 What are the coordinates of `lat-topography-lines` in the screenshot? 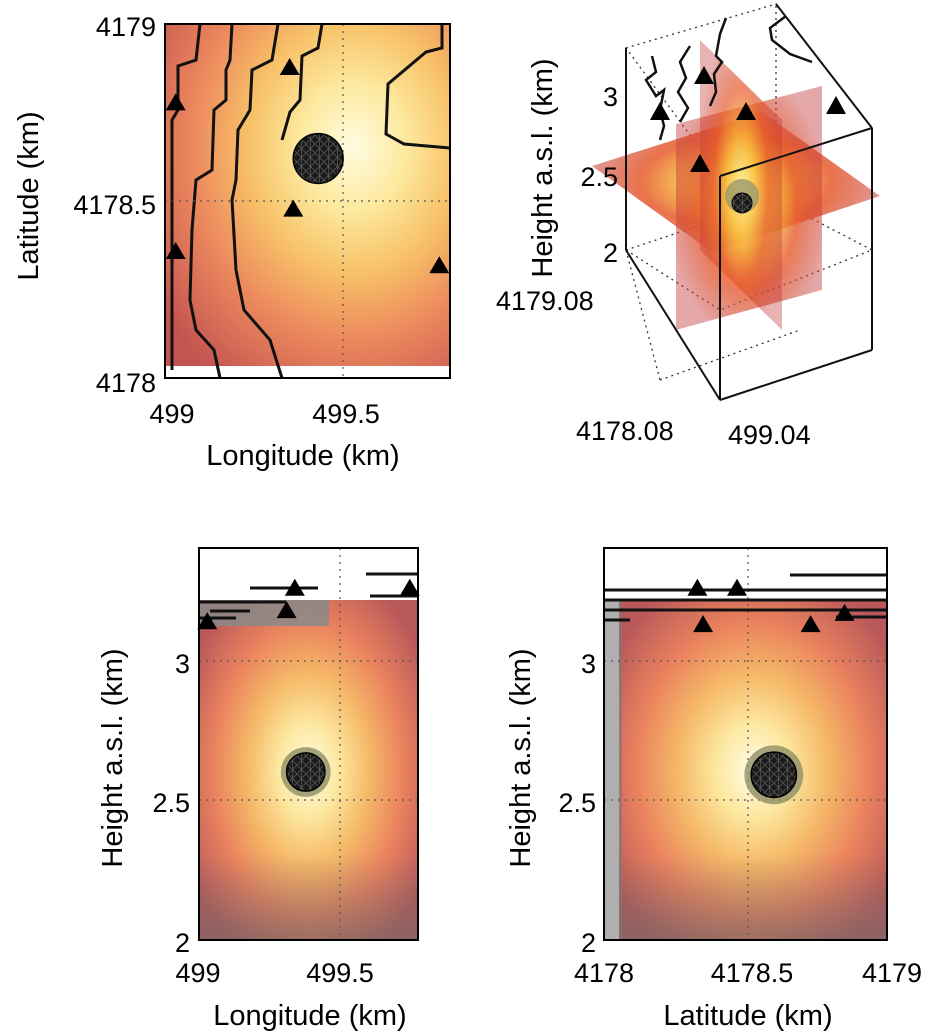 It's located at (745, 597).